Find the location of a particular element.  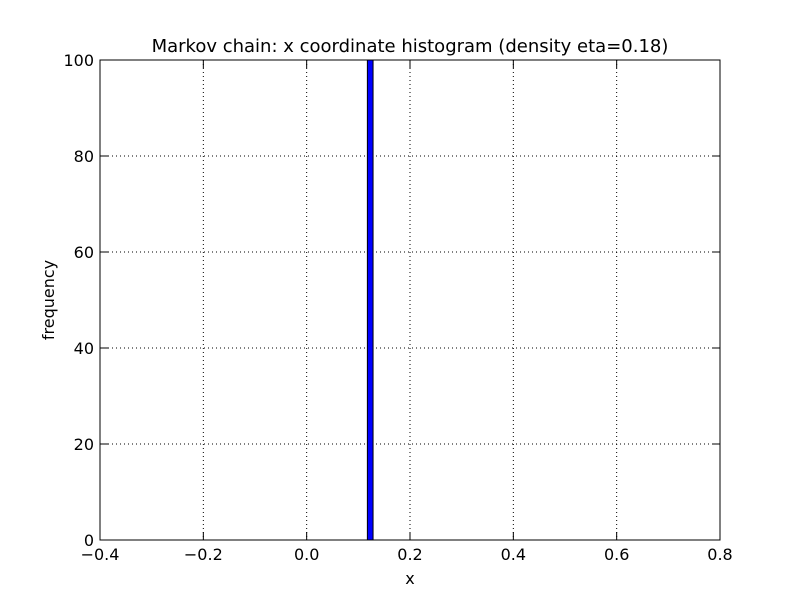

x-tick-label: 0.0 is located at coordinates (306, 554).